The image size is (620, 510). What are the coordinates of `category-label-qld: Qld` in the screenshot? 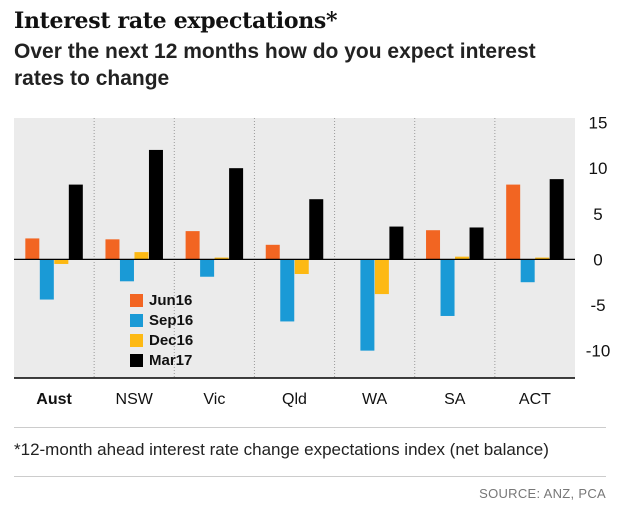 It's located at (294, 399).